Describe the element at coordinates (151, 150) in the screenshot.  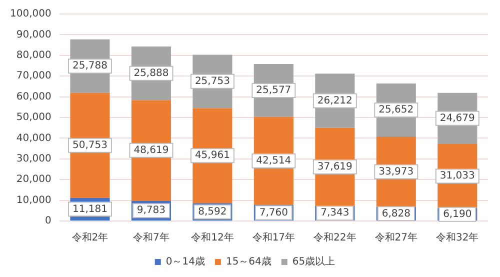
I see `data-label: 48,619` at that location.